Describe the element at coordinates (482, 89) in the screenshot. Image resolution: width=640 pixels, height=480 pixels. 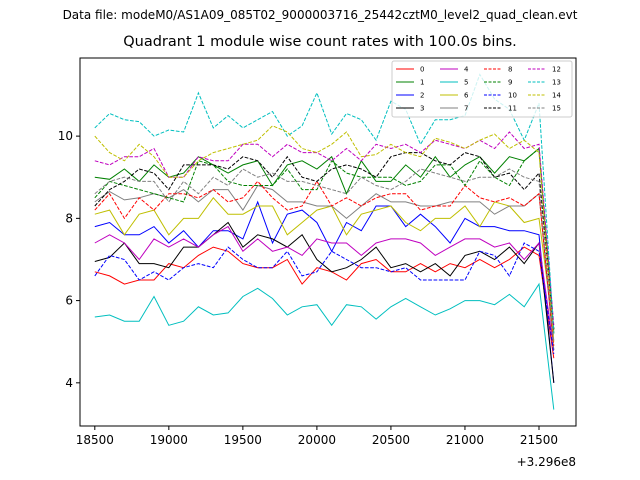
I see `legend-box` at that location.